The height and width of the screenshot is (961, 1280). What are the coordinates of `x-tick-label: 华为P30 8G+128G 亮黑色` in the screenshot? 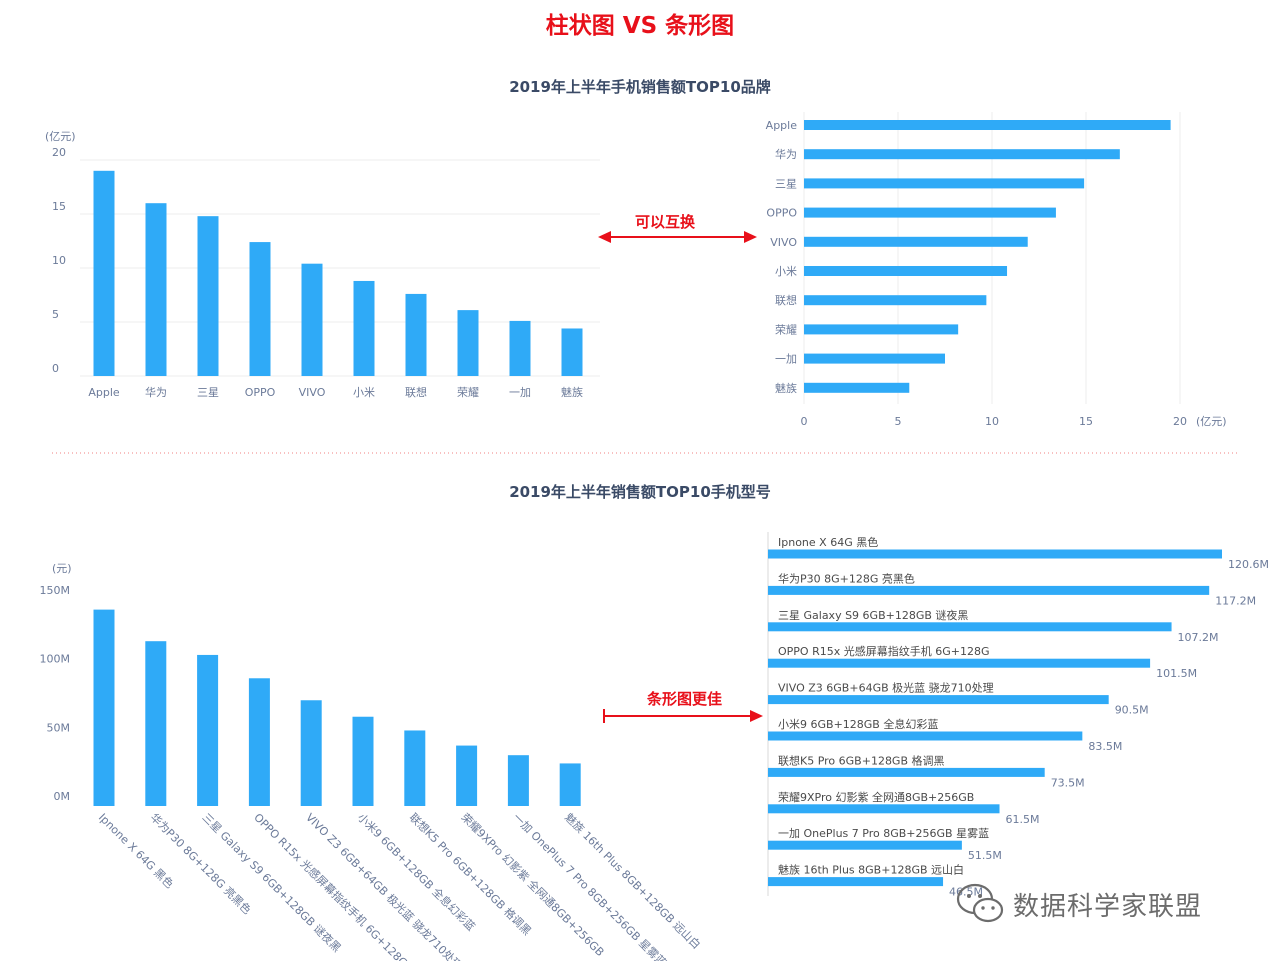 It's located at (201, 863).